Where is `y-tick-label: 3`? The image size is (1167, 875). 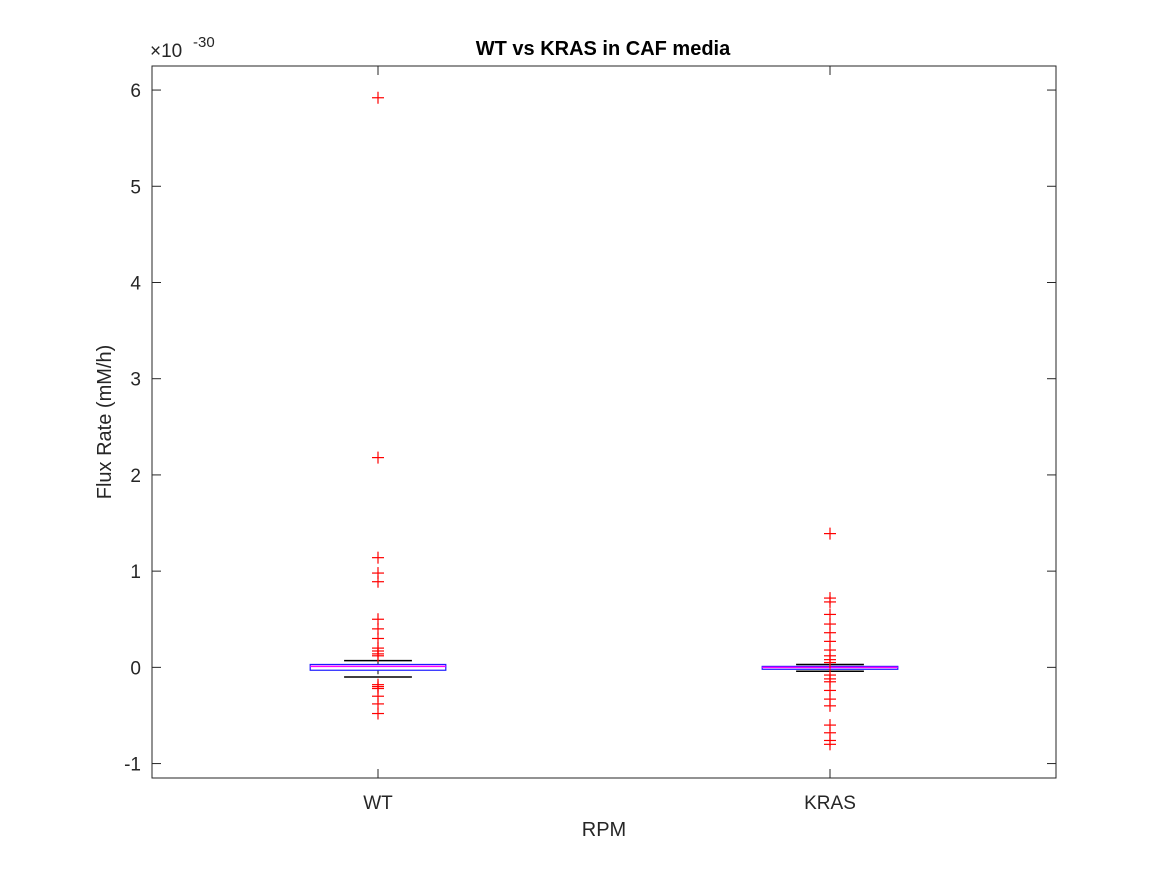 y-tick-label: 3 is located at coordinates (135, 380).